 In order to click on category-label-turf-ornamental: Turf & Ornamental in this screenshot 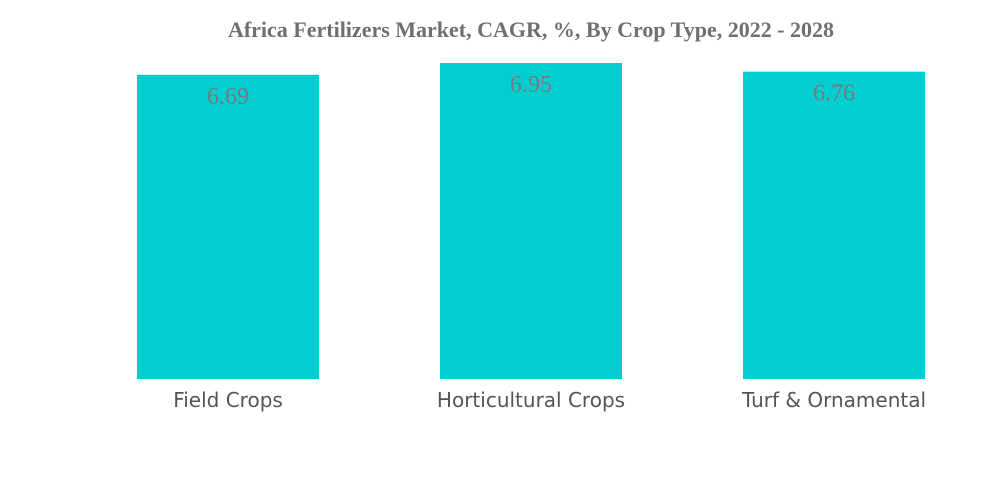, I will do `click(833, 400)`.